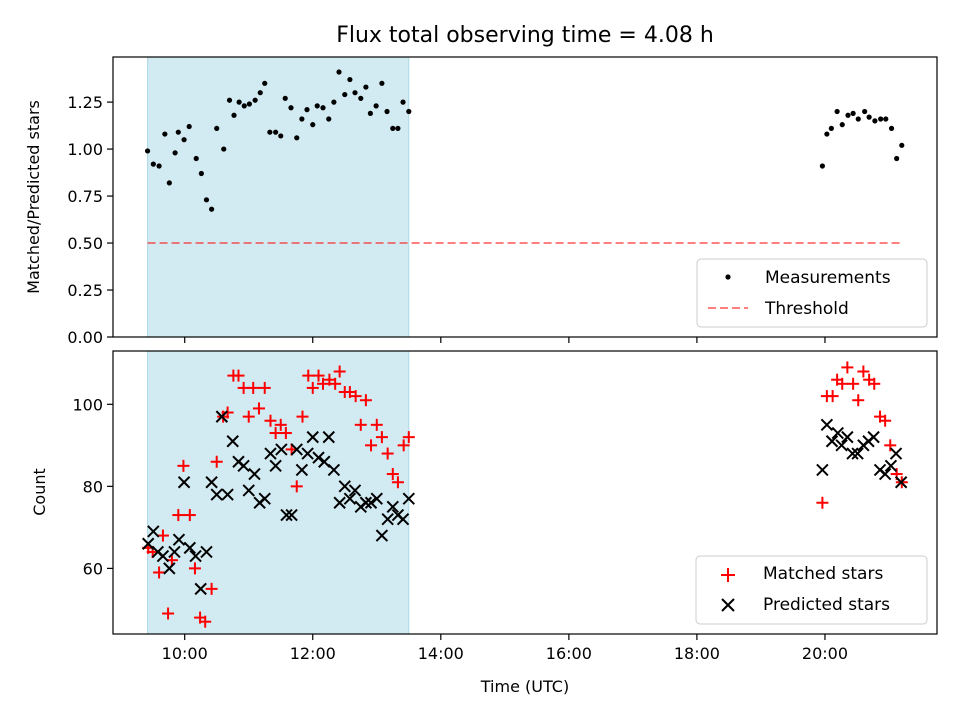  What do you see at coordinates (812, 293) in the screenshot?
I see `top-legend: Measurements Threshold` at bounding box center [812, 293].